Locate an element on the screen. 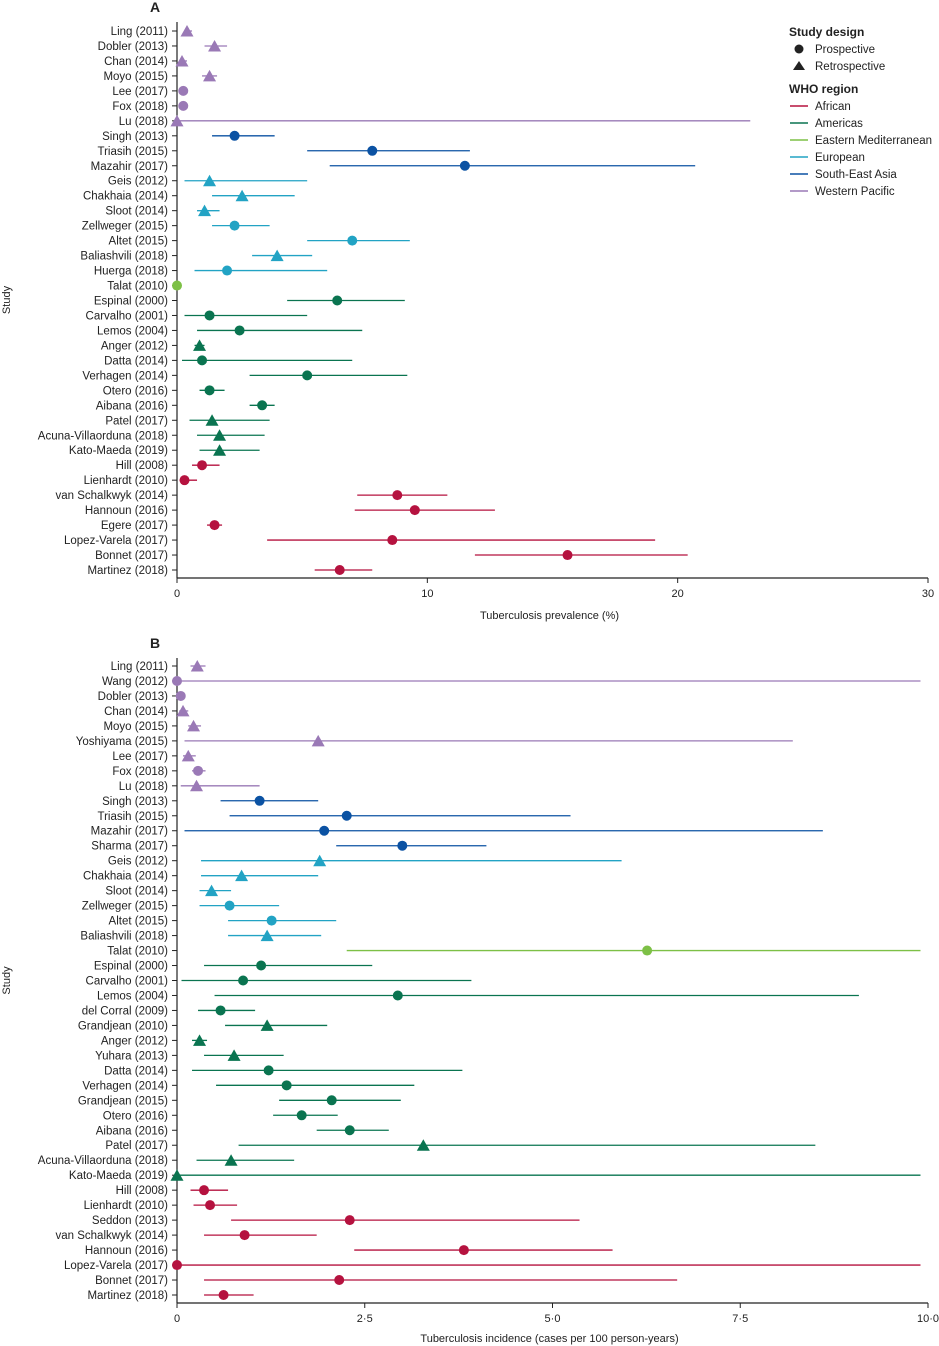 The width and height of the screenshot is (939, 1346). study-row: Singh (2013) is located at coordinates (188, 136).